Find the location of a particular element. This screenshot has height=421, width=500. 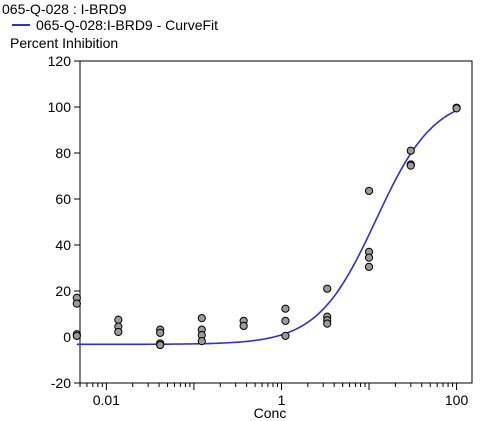

y-tick-label: 20 is located at coordinates (63, 291).